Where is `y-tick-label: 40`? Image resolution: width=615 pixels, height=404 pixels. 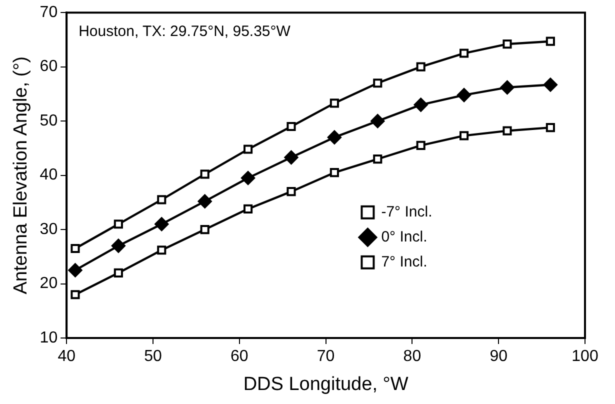
y-tick-label: 40 is located at coordinates (49, 175).